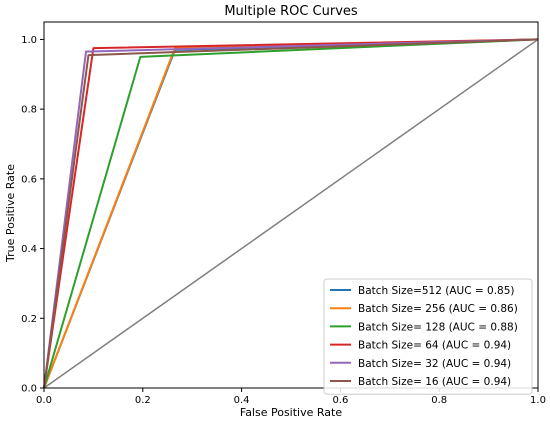 The height and width of the screenshot is (426, 550). I want to click on y-tick-label-4: 0.8, so click(29, 110).